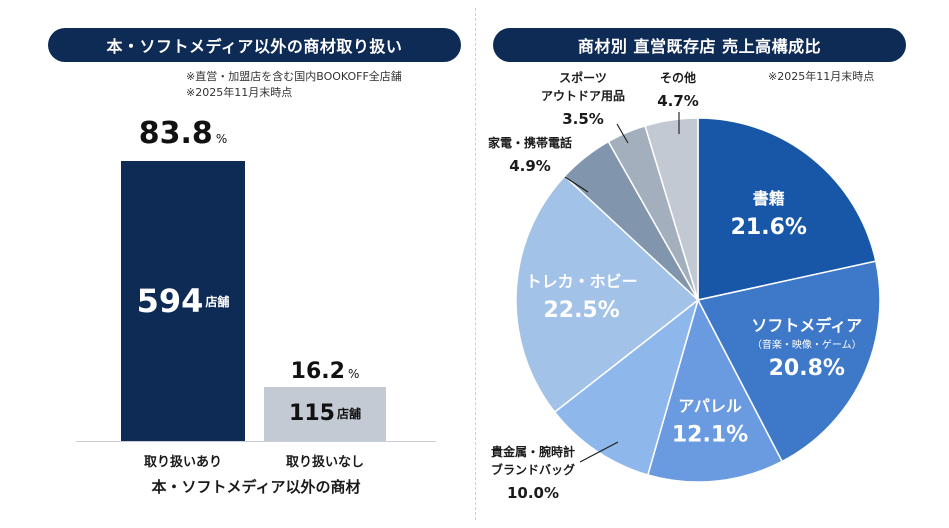 This screenshot has height=528, width=949. What do you see at coordinates (576, 184) in the screenshot?
I see `leader-line-home-appliances` at bounding box center [576, 184].